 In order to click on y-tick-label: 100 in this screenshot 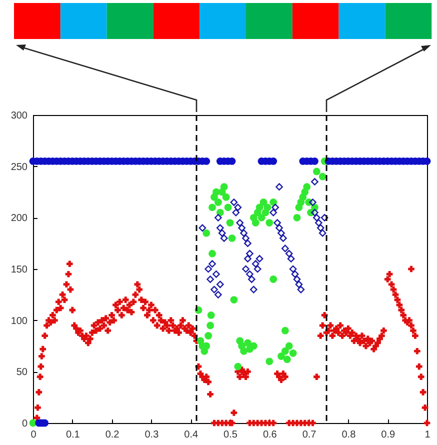, I will do `click(19, 321)`.